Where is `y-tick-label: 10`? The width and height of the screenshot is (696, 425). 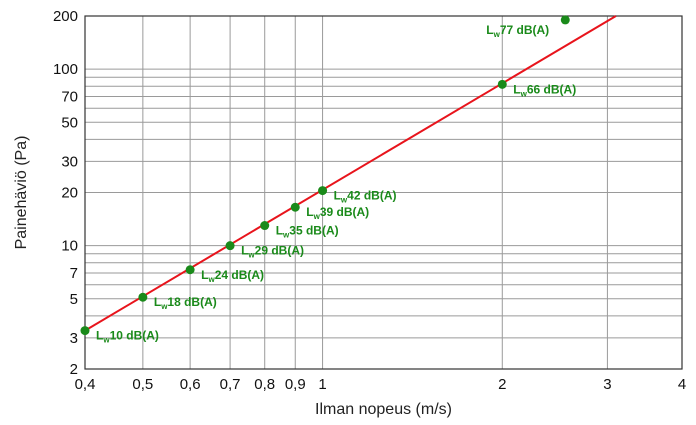 y-tick-label: 10 is located at coordinates (69, 246).